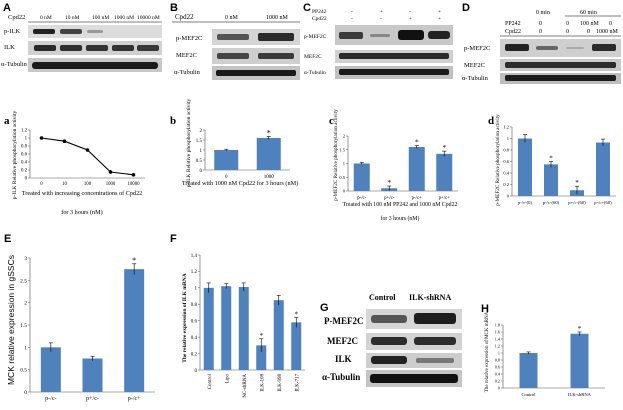  What do you see at coordinates (400, 218) in the screenshot?
I see `x-axis-label-line2: for 3 hours (nM)` at bounding box center [400, 218].